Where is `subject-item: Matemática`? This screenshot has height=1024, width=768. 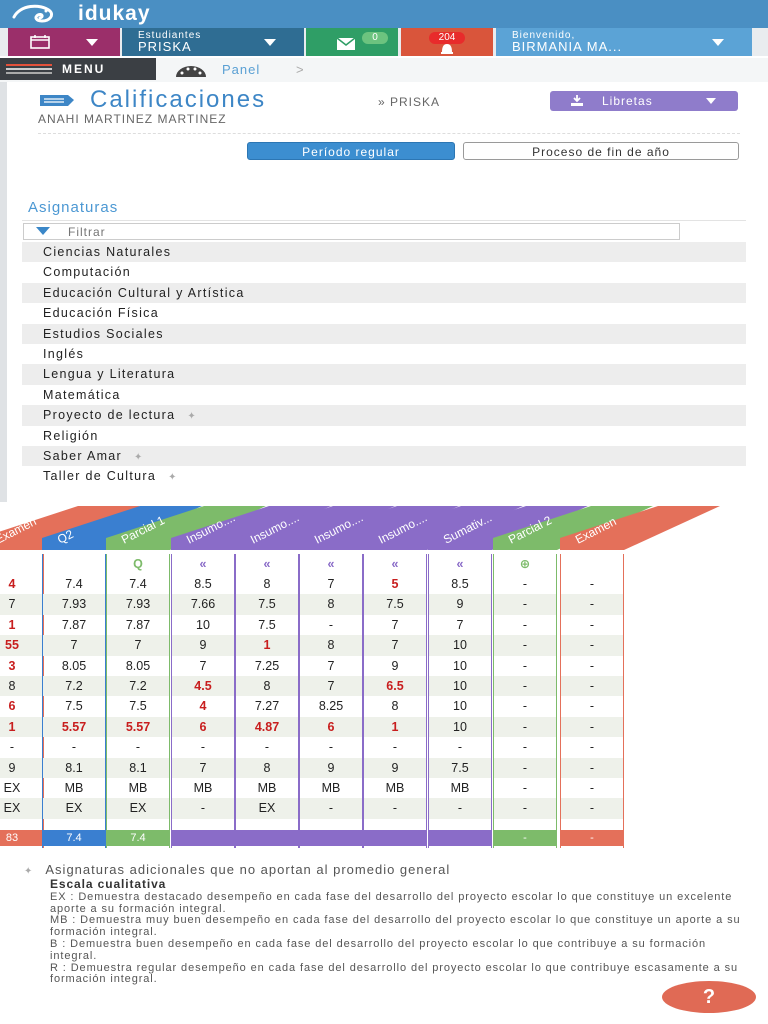
subject-item: Matemática is located at coordinates (384, 395).